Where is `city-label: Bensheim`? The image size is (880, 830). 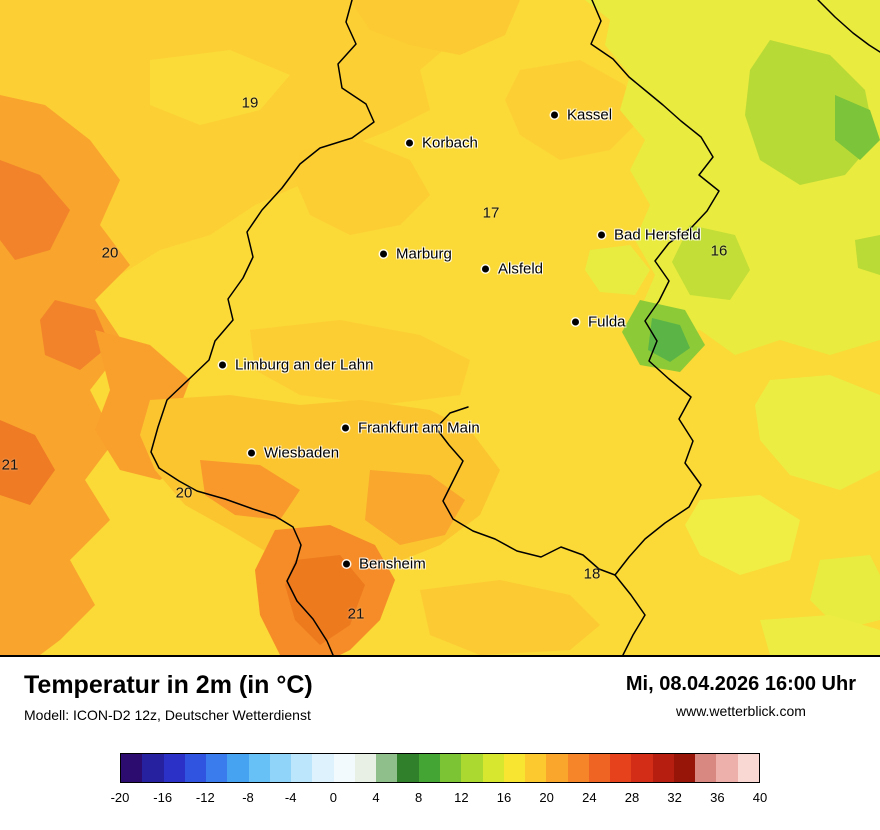
city-label: Bensheim is located at coordinates (392, 564).